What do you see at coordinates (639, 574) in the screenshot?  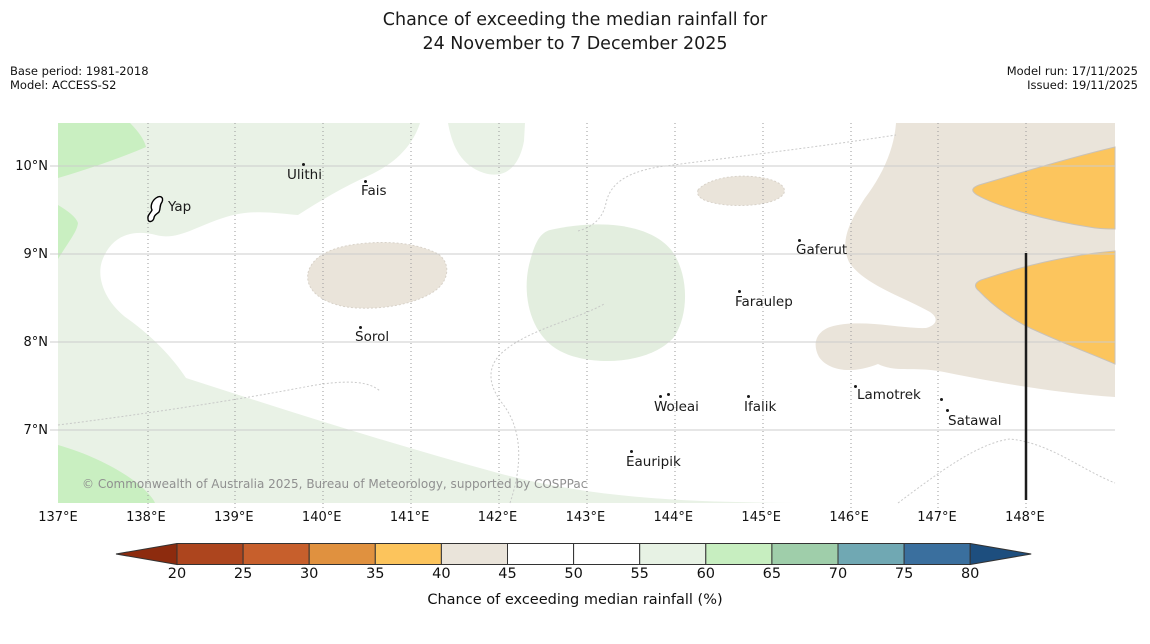 I see `colorbar-tick-label: 55` at bounding box center [639, 574].